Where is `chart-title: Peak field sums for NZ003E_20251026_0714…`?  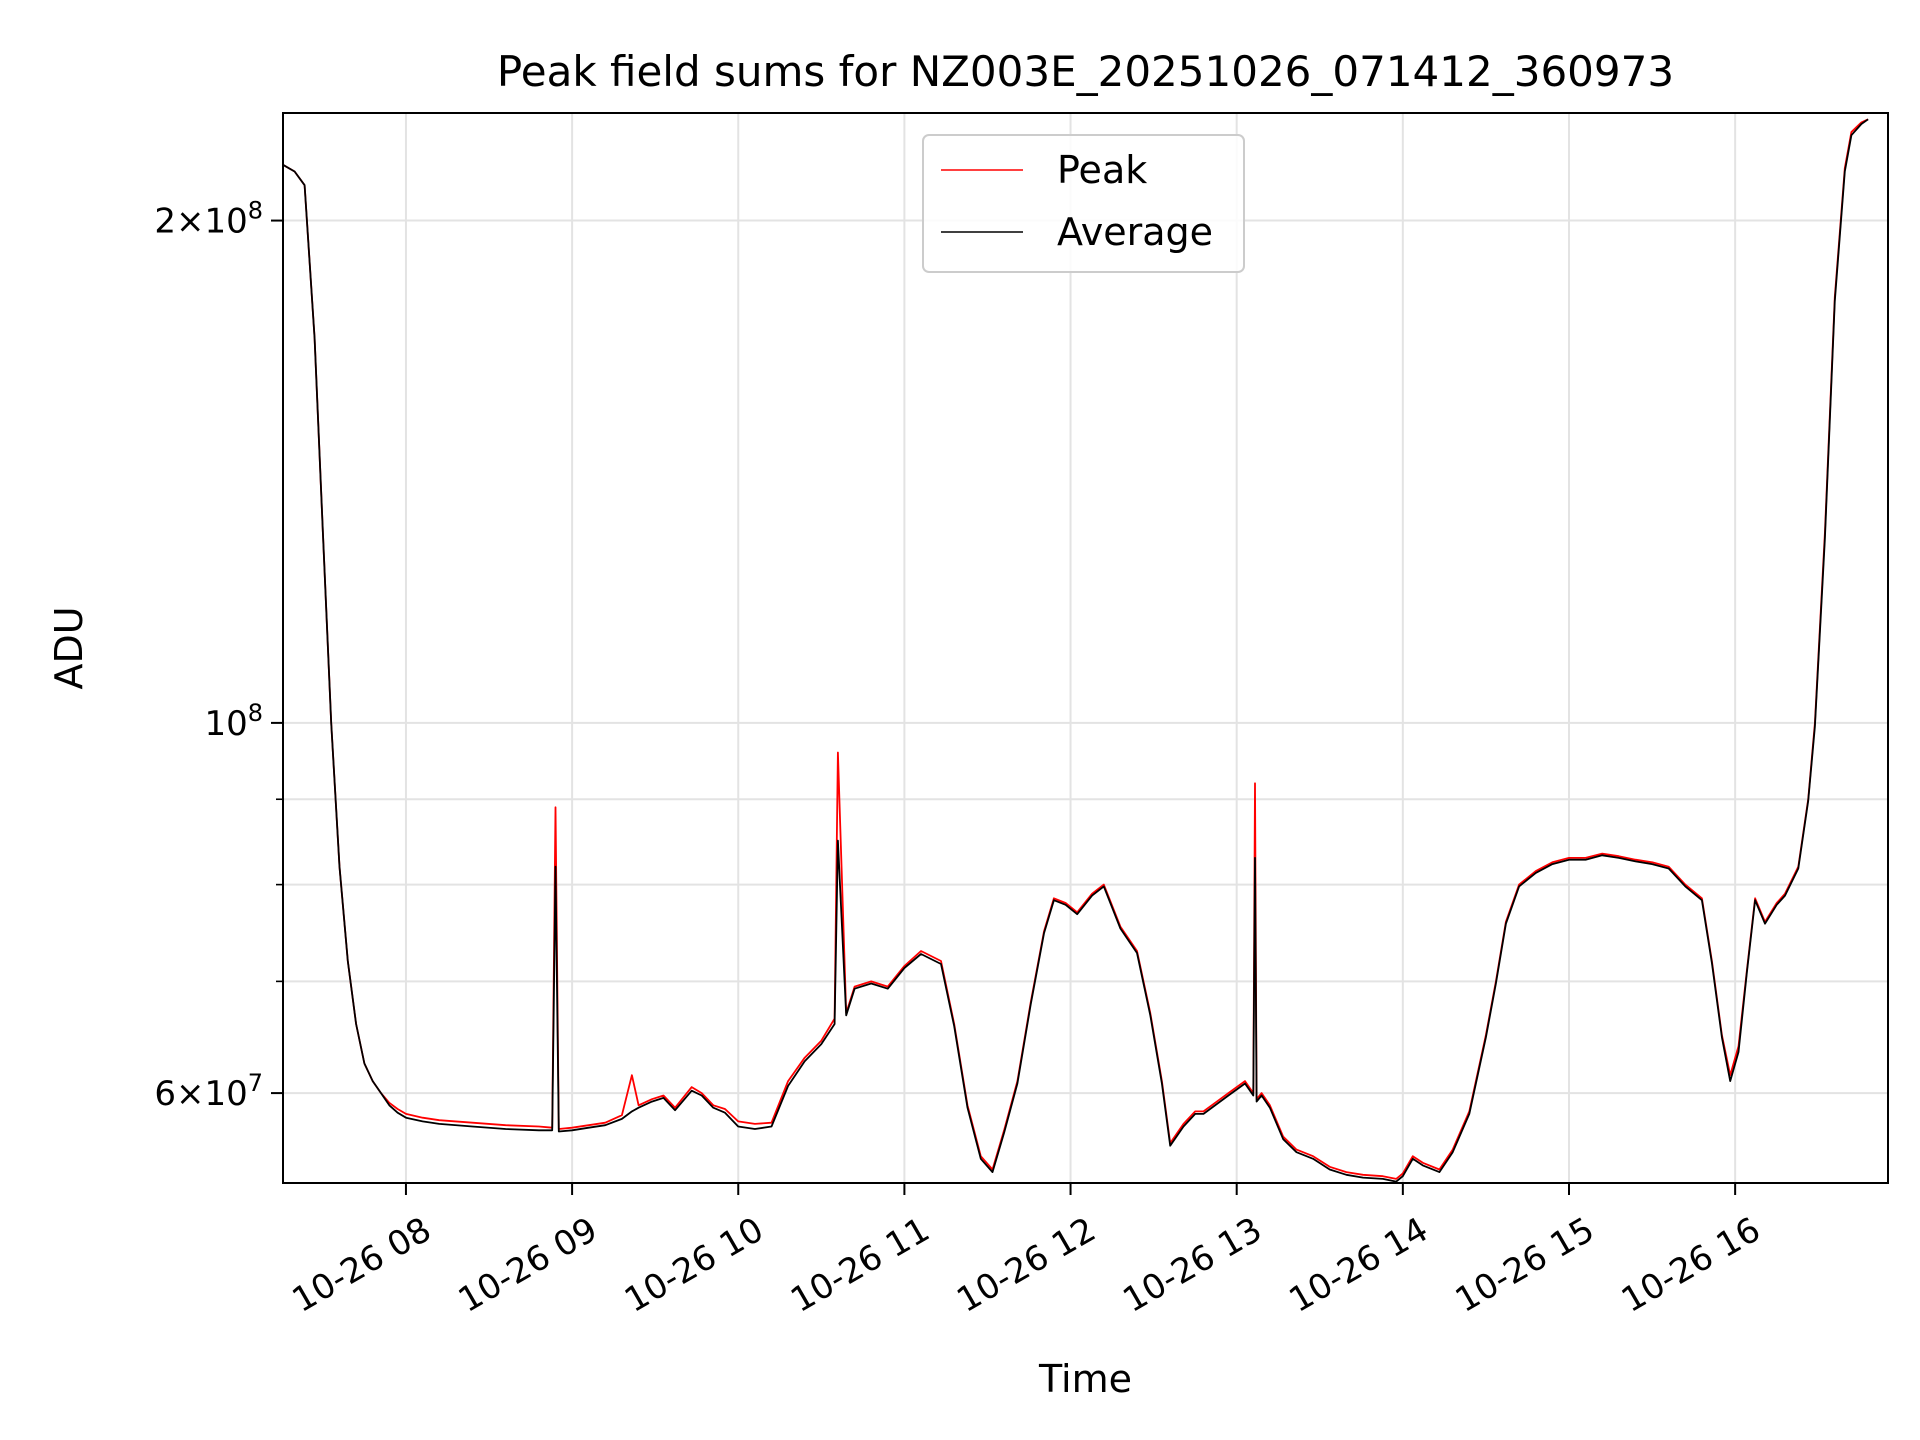
chart-title: Peak field sums for NZ003E_20251026_0714… is located at coordinates (1085, 71).